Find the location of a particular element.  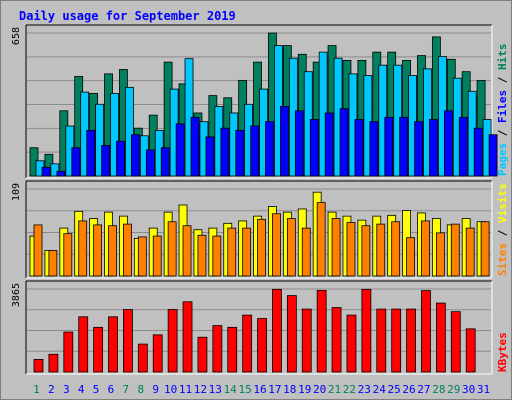

panel-hits-legend: Pages / Files / Hits is located at coordinates (502, 110).